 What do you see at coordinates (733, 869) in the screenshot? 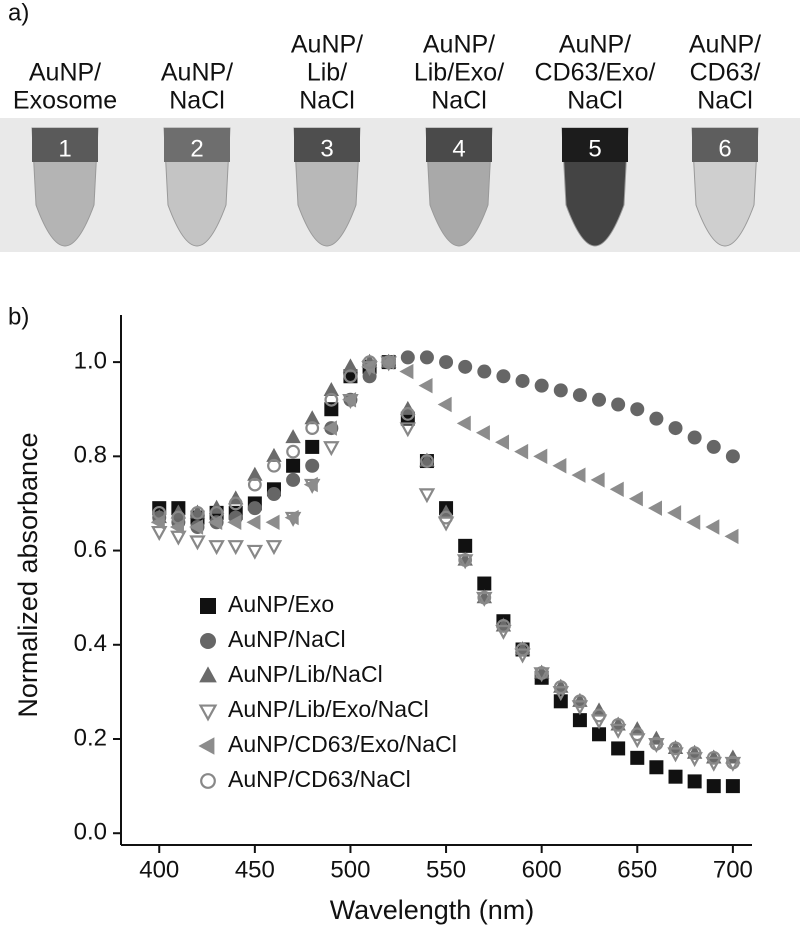
I see `x-tick-label: 700` at bounding box center [733, 869].